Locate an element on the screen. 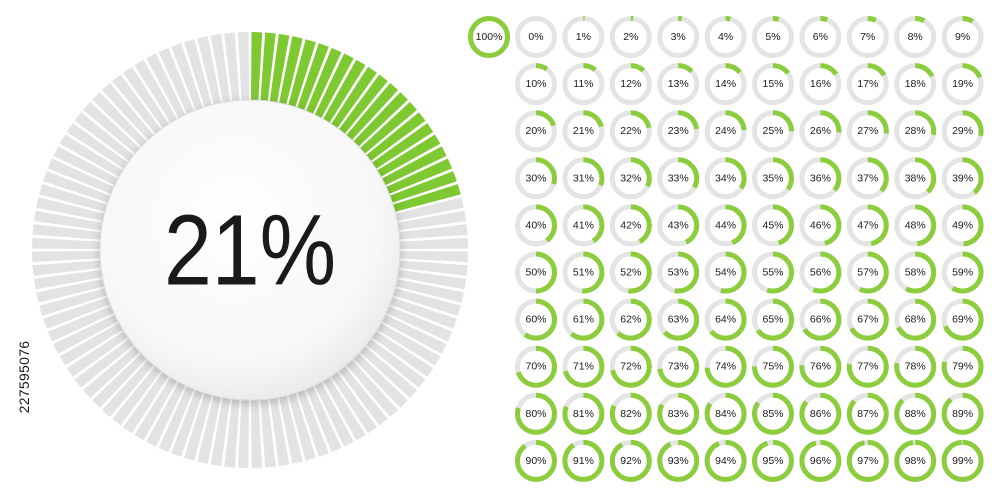  mini-gauge-label: 14% is located at coordinates (725, 84).